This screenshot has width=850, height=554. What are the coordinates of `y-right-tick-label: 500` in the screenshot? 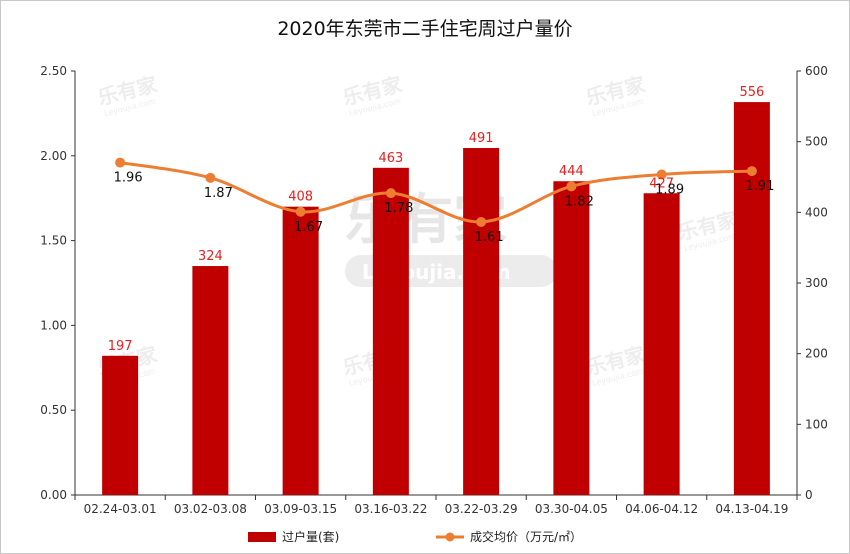 It's located at (816, 142).